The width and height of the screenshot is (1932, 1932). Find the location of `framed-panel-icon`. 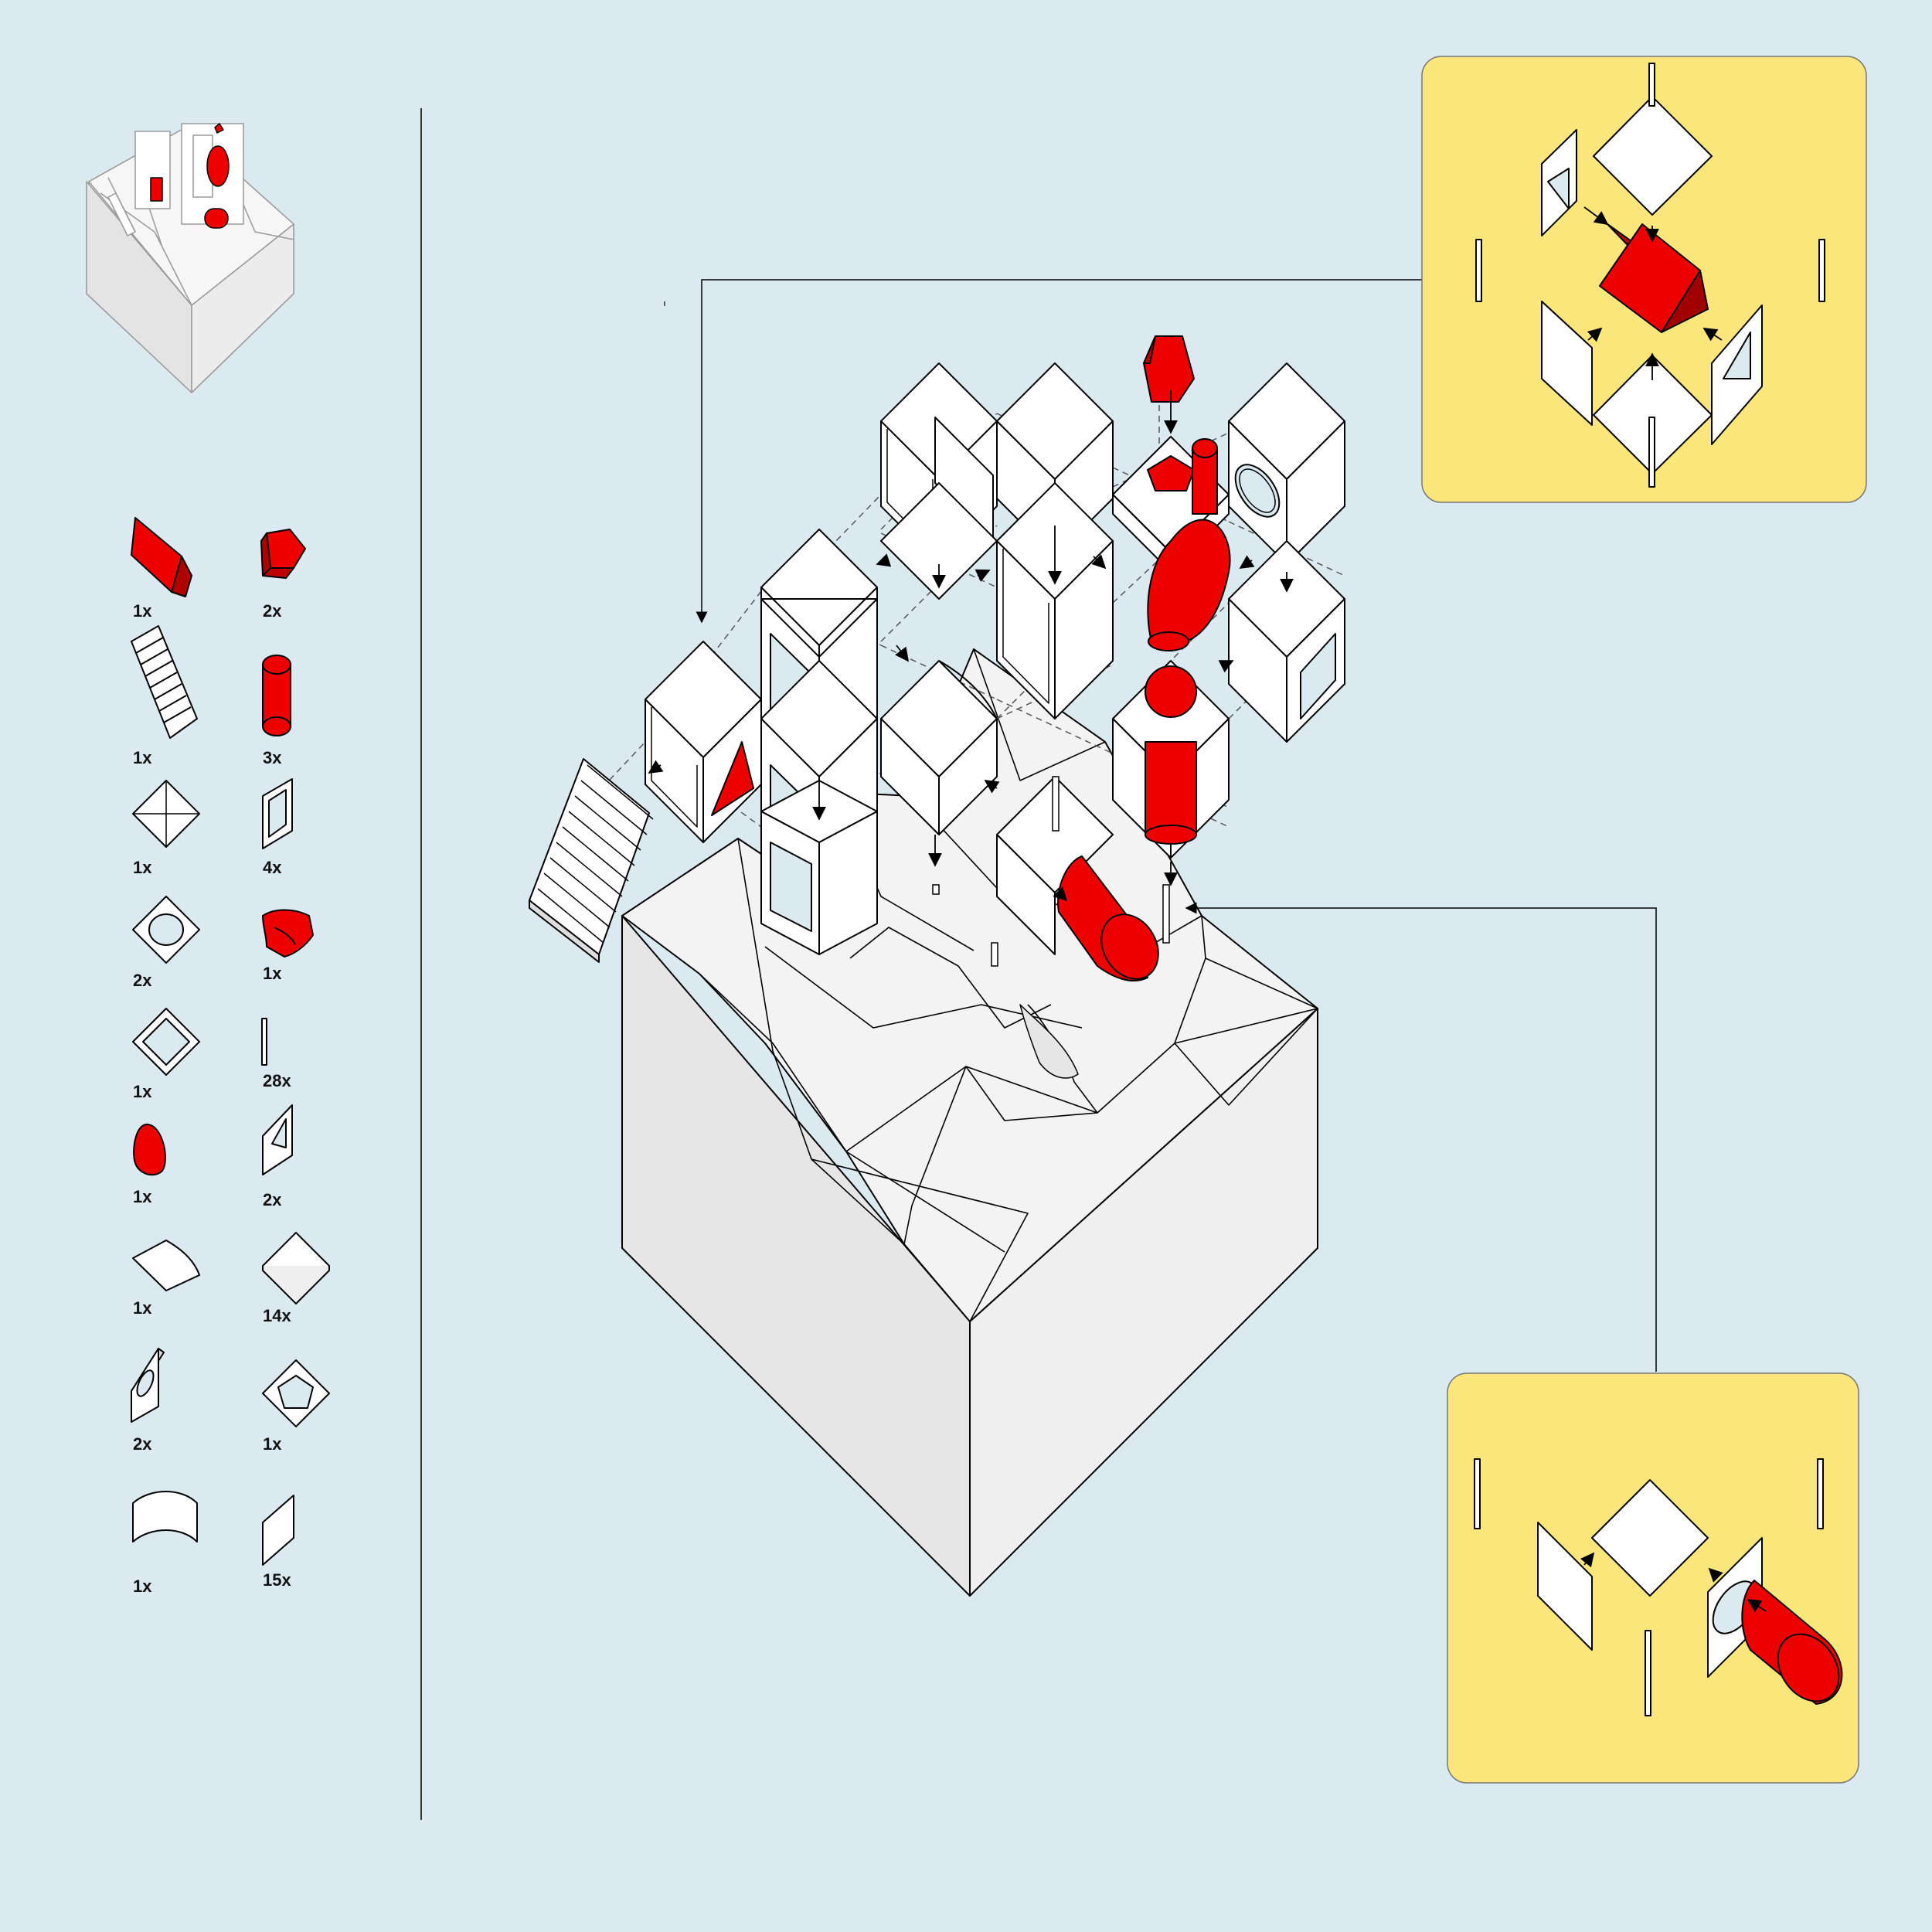

framed-panel-icon is located at coordinates (277, 814).